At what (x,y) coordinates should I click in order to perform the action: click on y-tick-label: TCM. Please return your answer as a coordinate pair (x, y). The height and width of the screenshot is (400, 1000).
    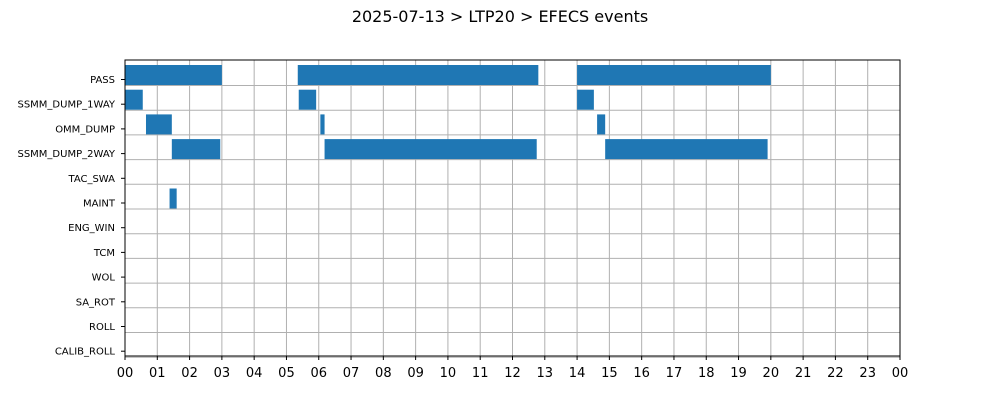
    Looking at the image, I should click on (104, 253).